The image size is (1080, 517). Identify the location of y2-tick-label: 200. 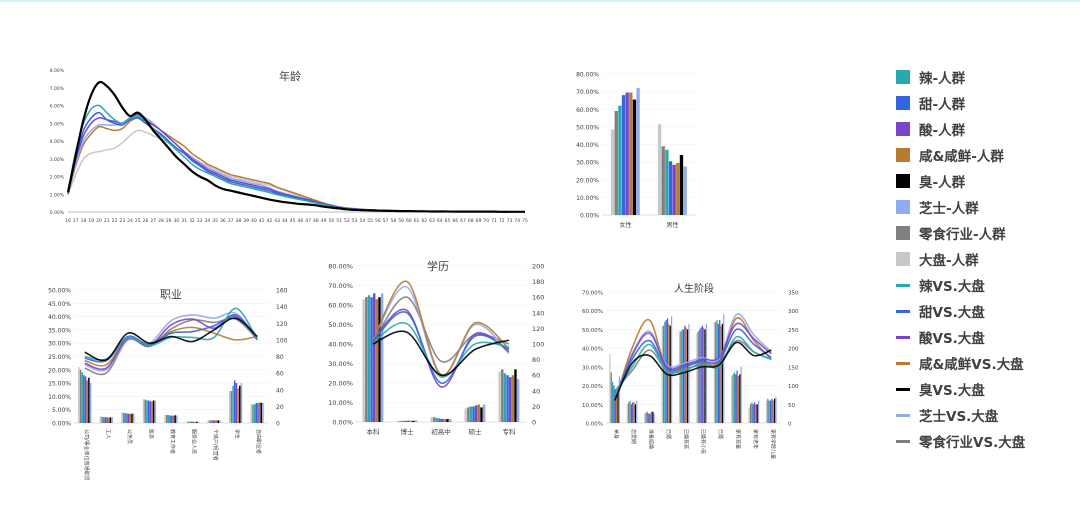
(793, 350).